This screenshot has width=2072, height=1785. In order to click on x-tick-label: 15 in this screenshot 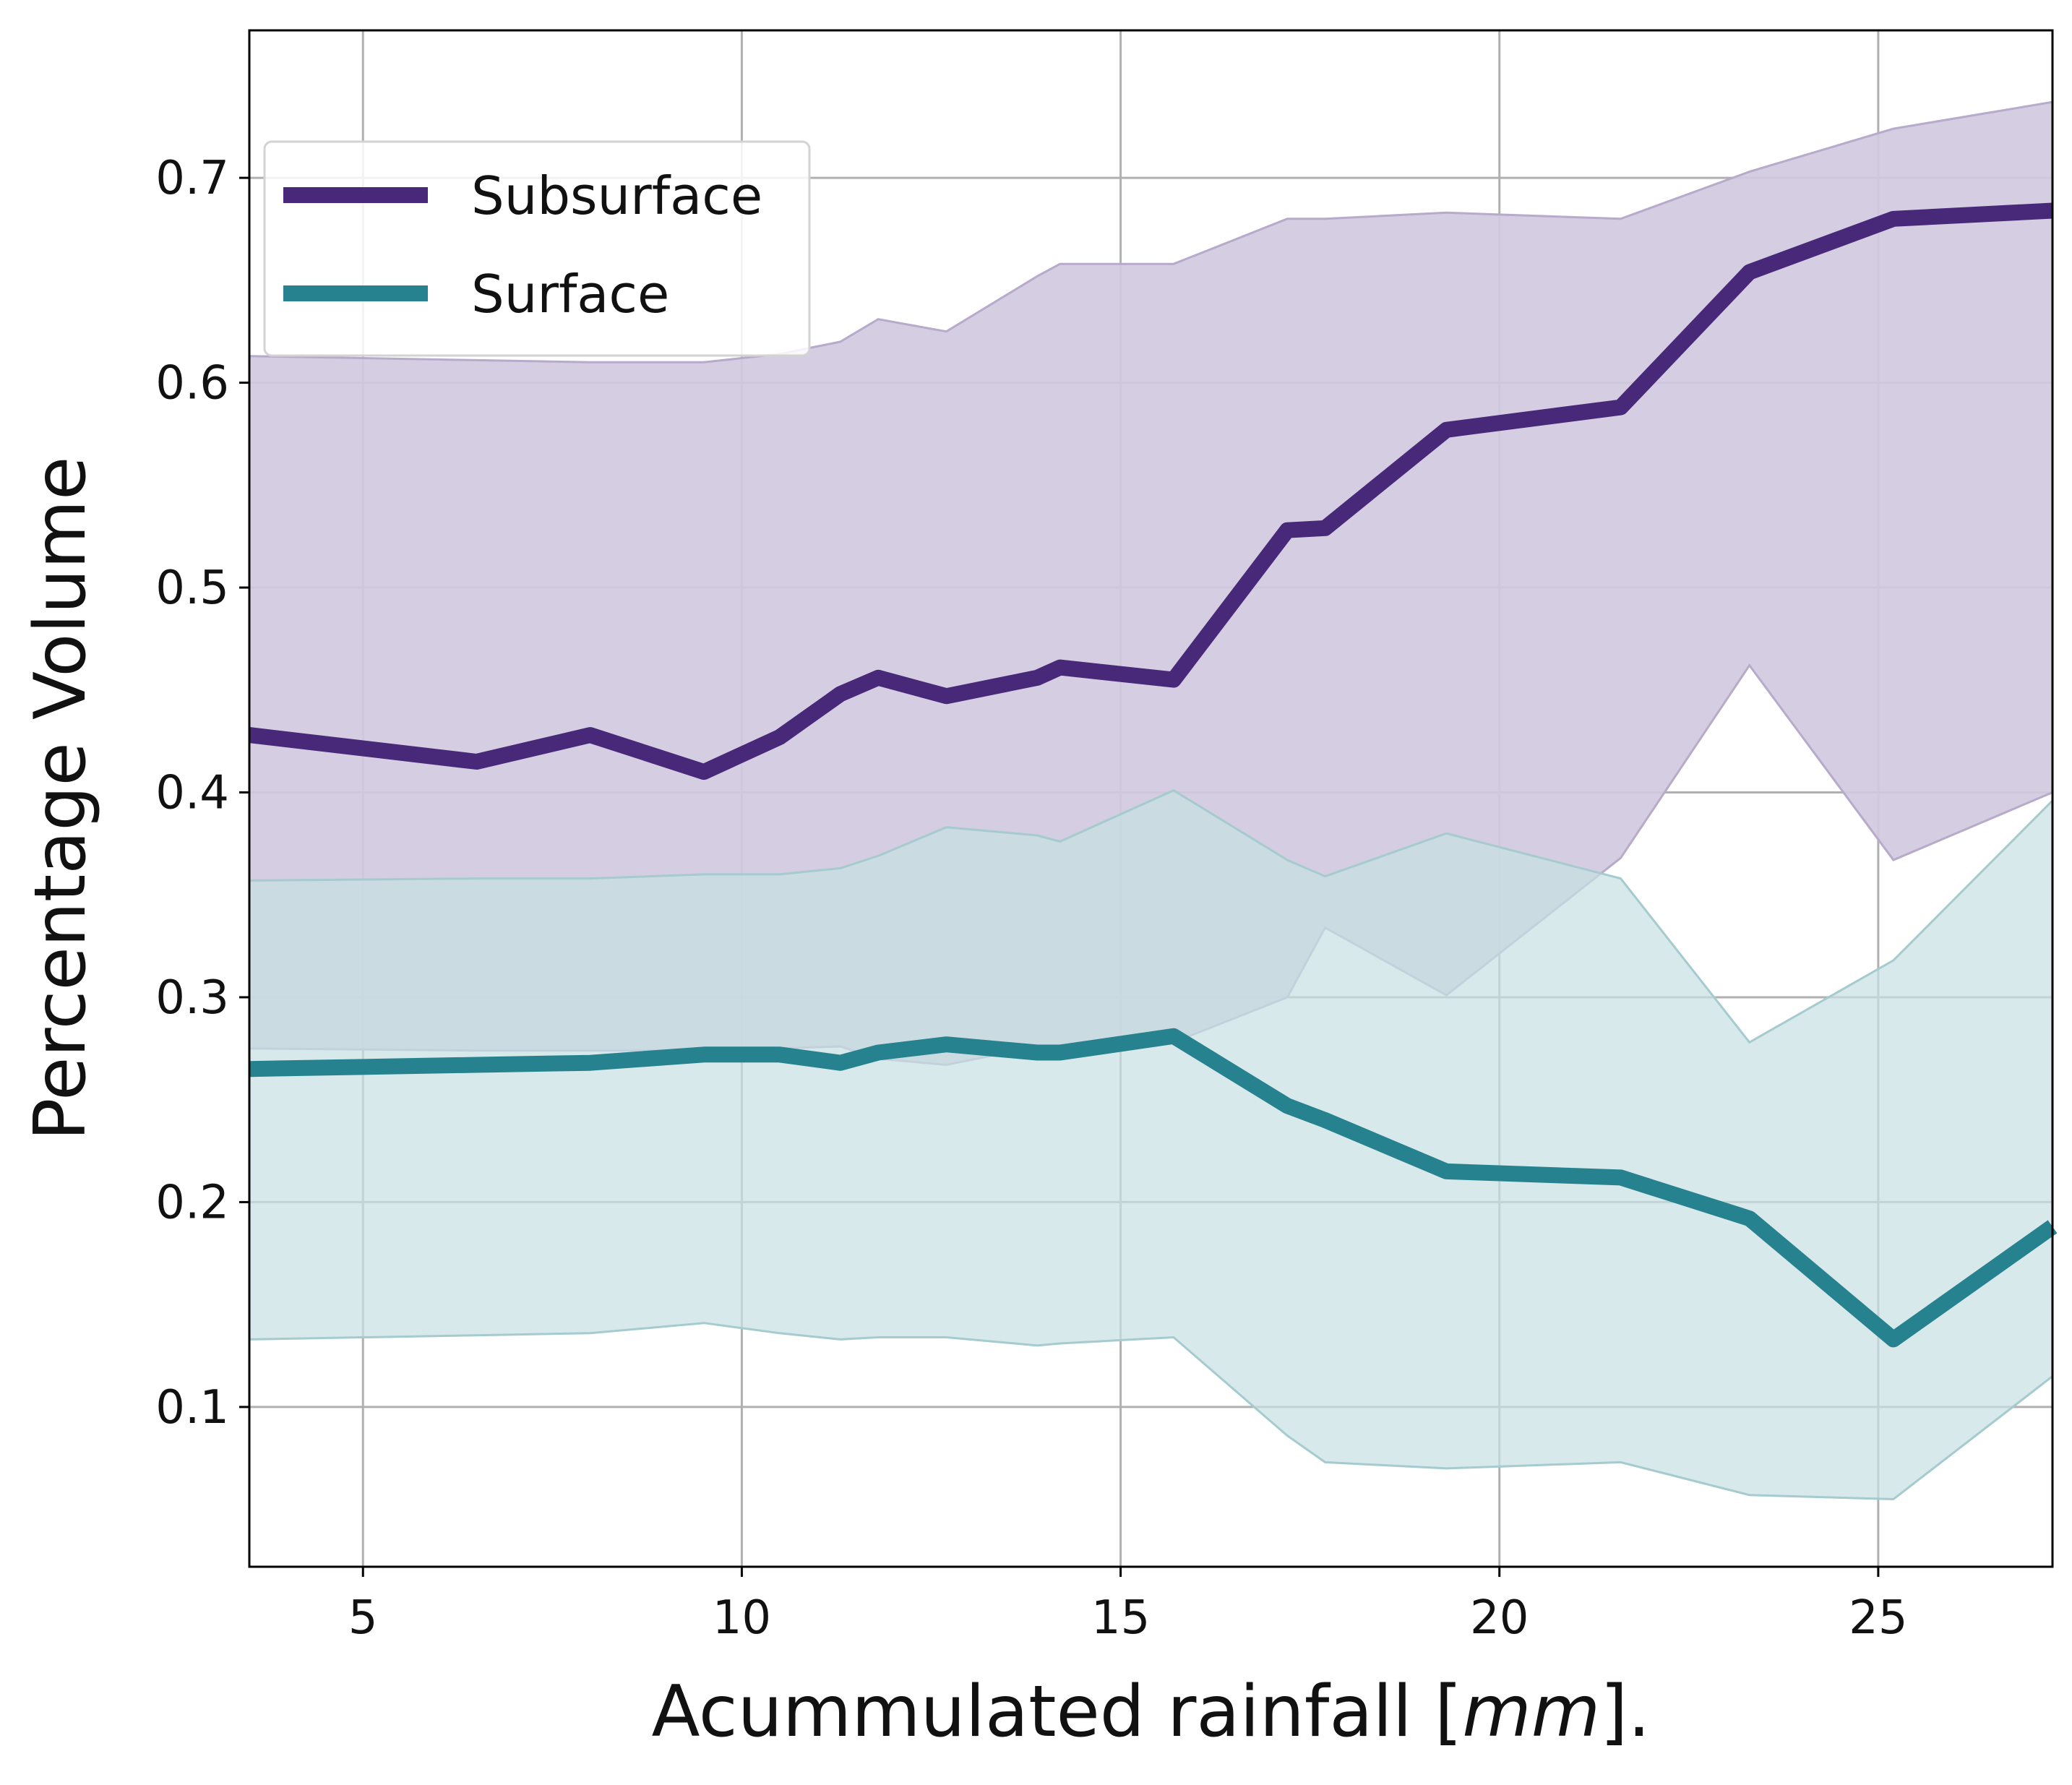, I will do `click(1120, 1618)`.